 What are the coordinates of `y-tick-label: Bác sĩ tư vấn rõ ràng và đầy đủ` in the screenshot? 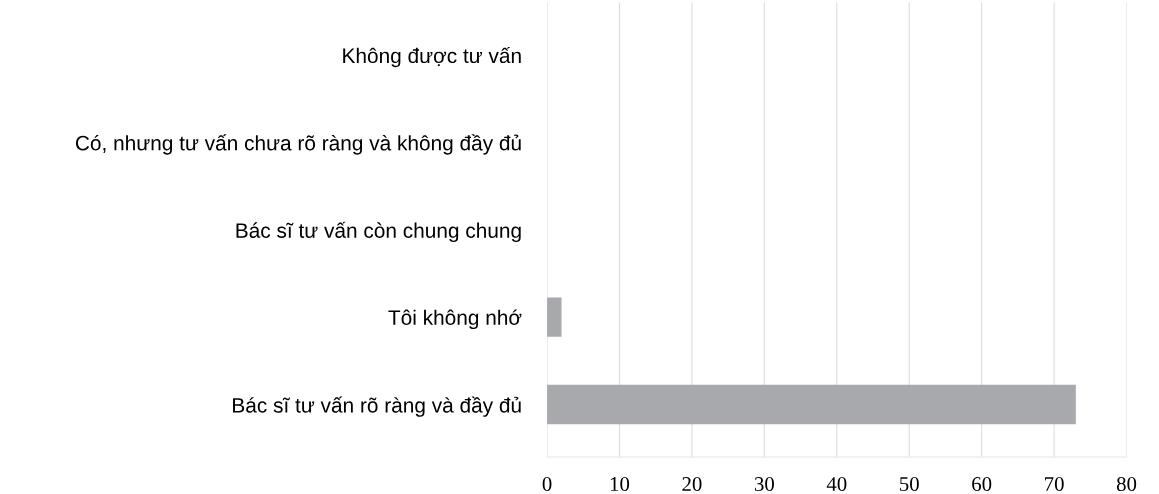 It's located at (377, 406).